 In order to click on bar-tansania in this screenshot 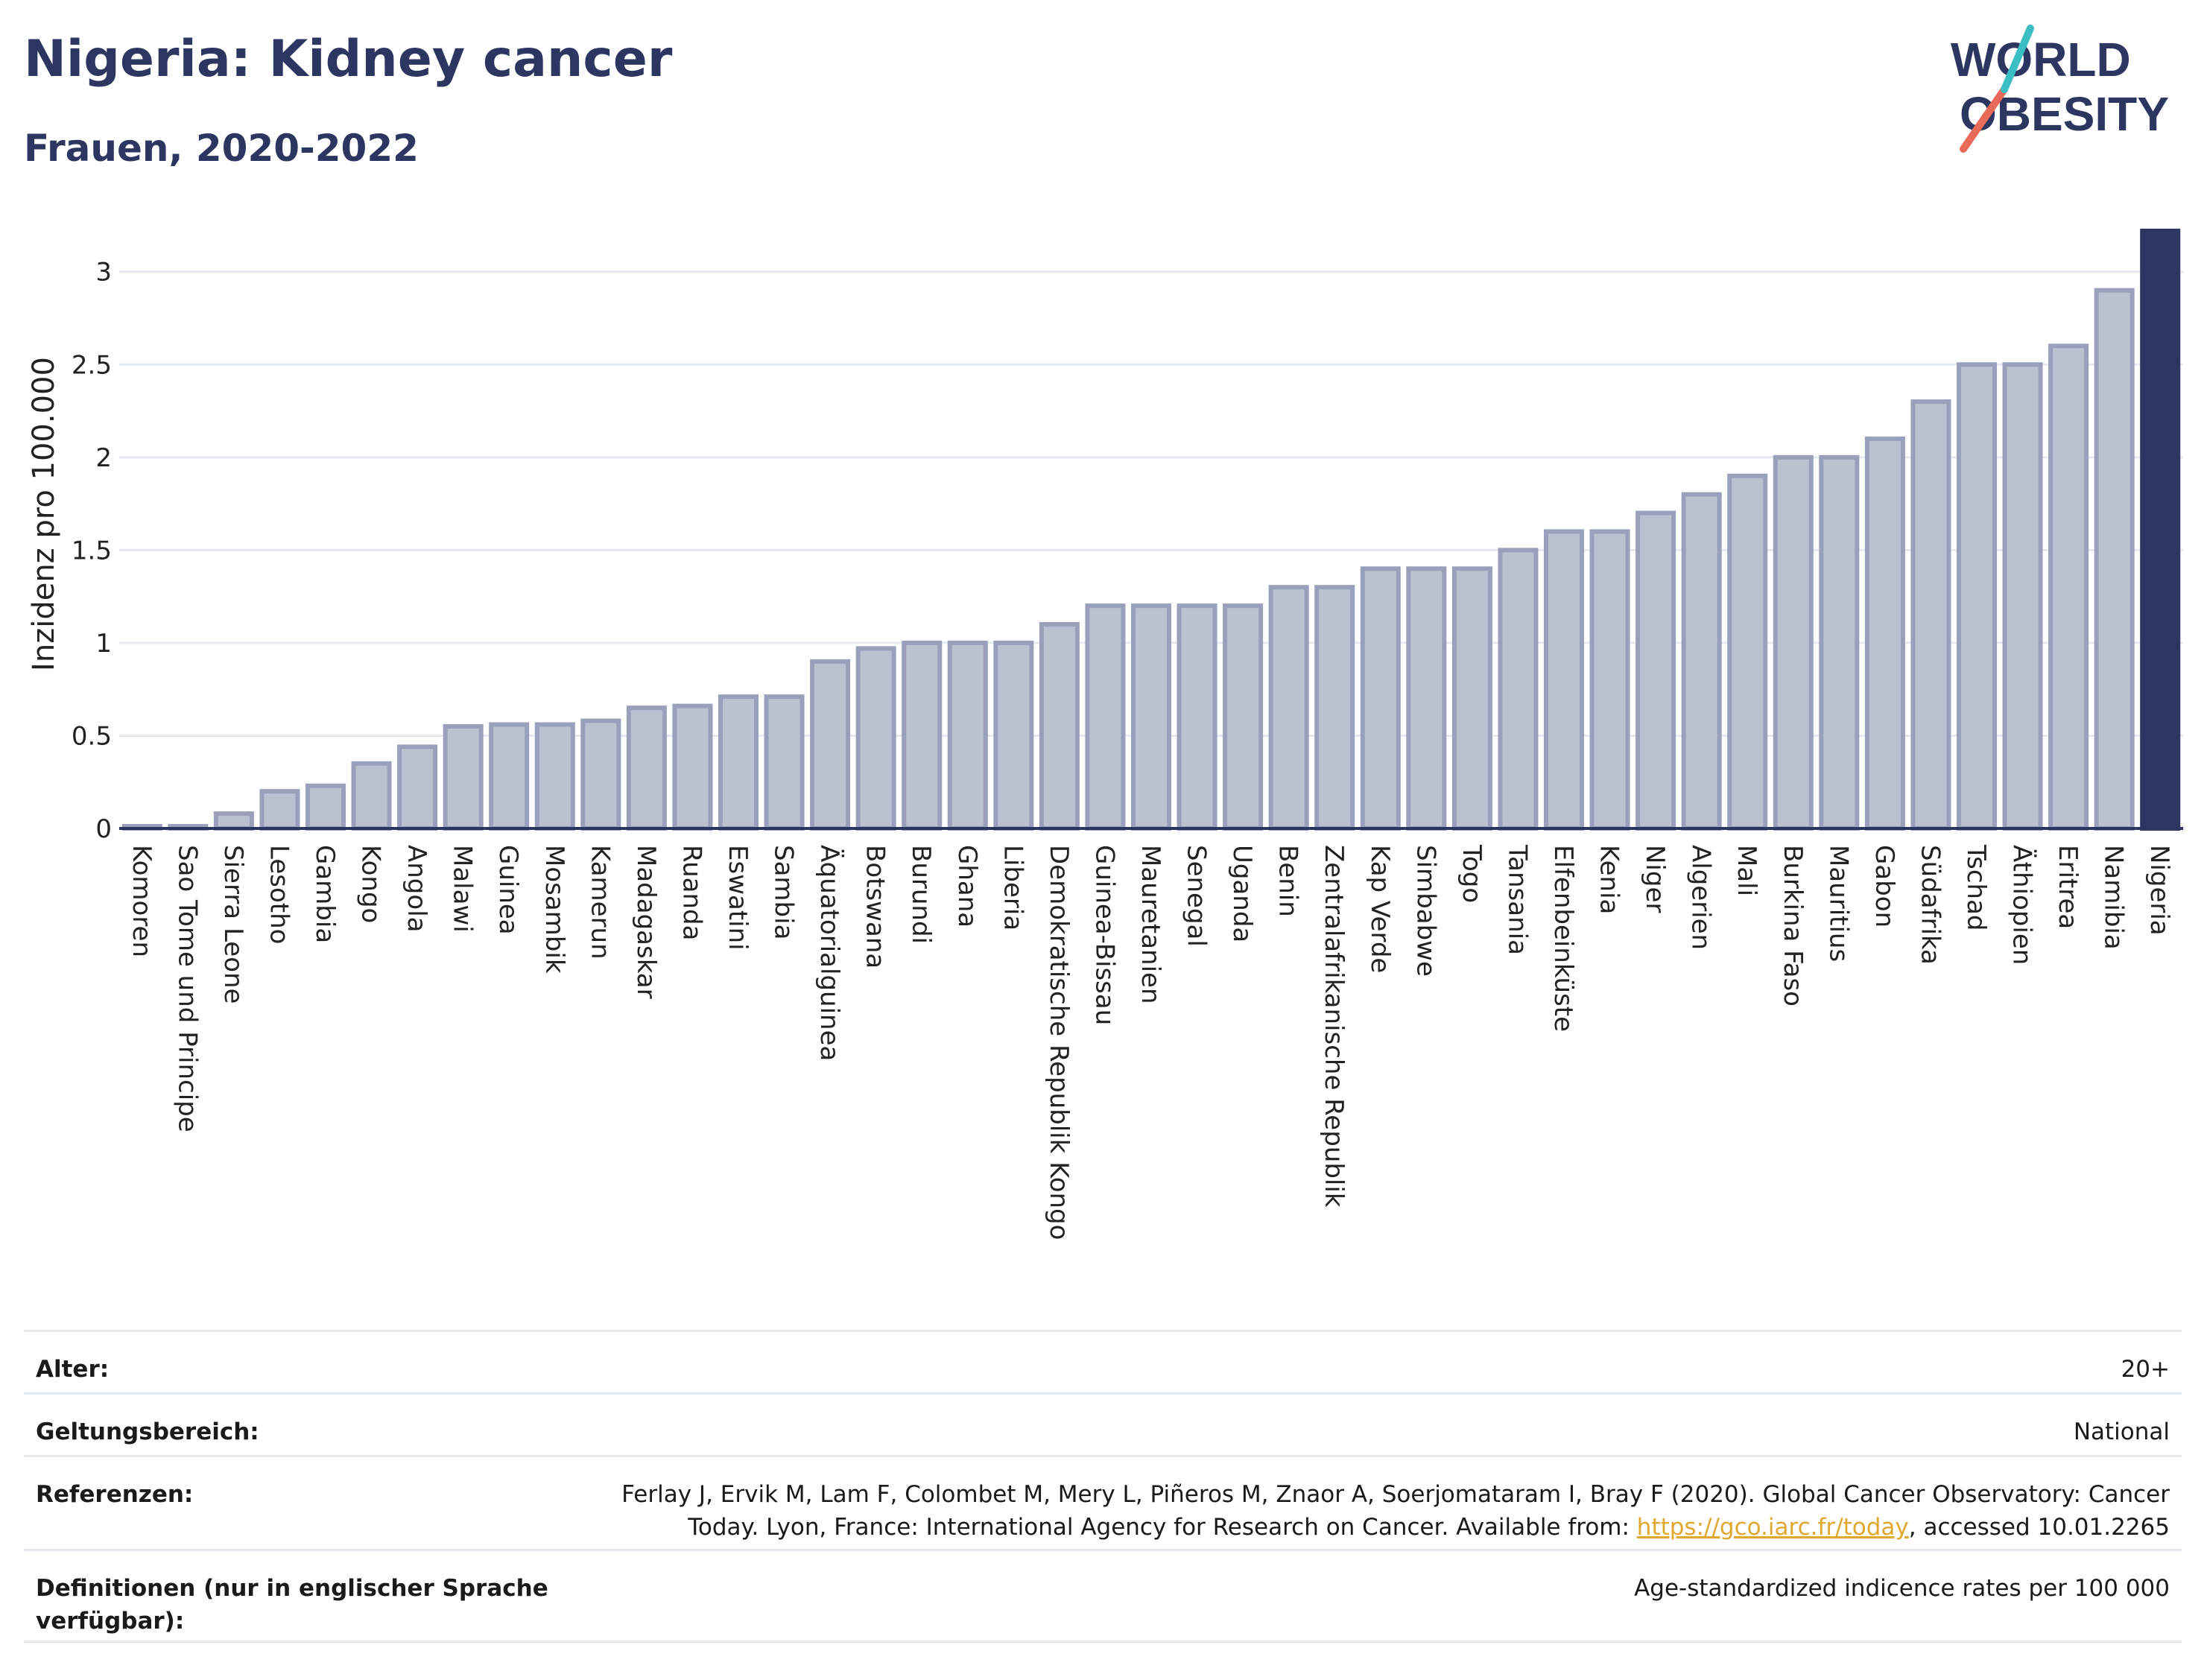, I will do `click(1518, 689)`.